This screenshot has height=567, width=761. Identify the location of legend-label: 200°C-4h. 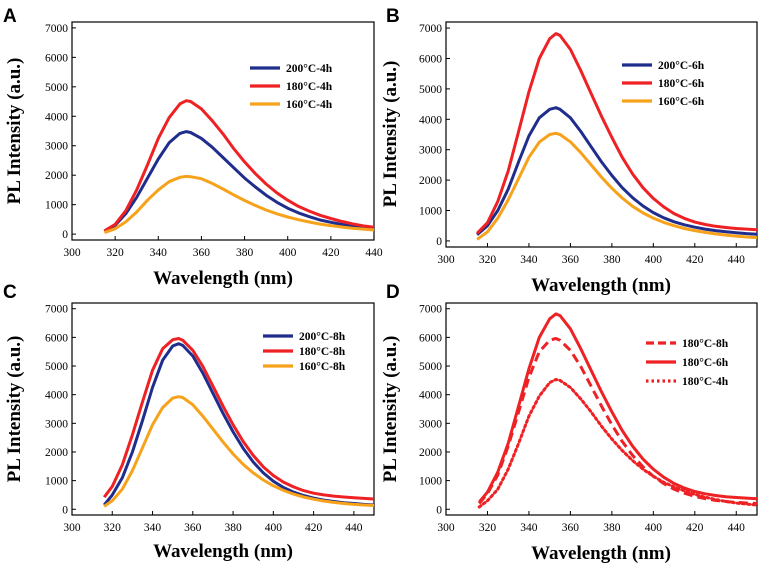
(309, 69).